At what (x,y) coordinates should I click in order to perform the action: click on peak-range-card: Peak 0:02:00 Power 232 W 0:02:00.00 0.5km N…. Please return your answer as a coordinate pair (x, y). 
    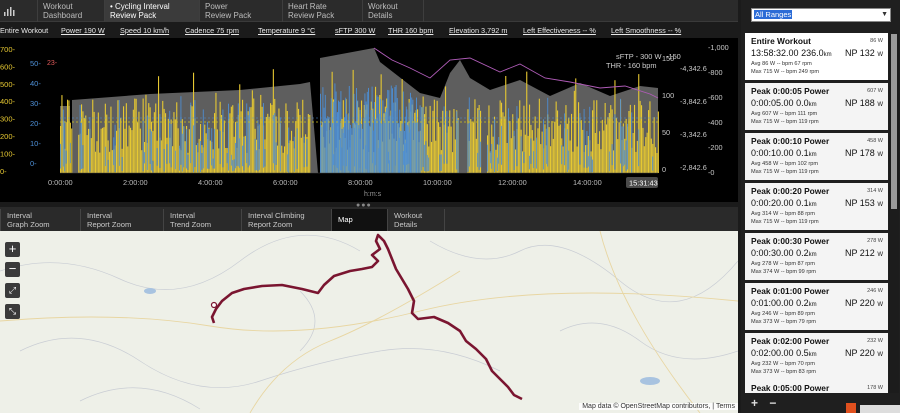
    Looking at the image, I should click on (816, 356).